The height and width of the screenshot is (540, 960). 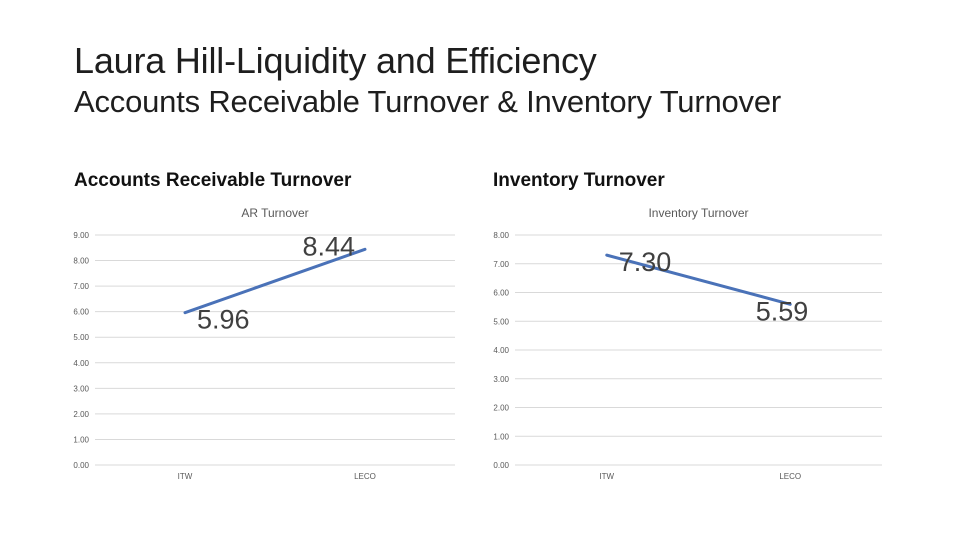 I want to click on inventory-y-tick-label: 8.00, so click(x=501, y=235).